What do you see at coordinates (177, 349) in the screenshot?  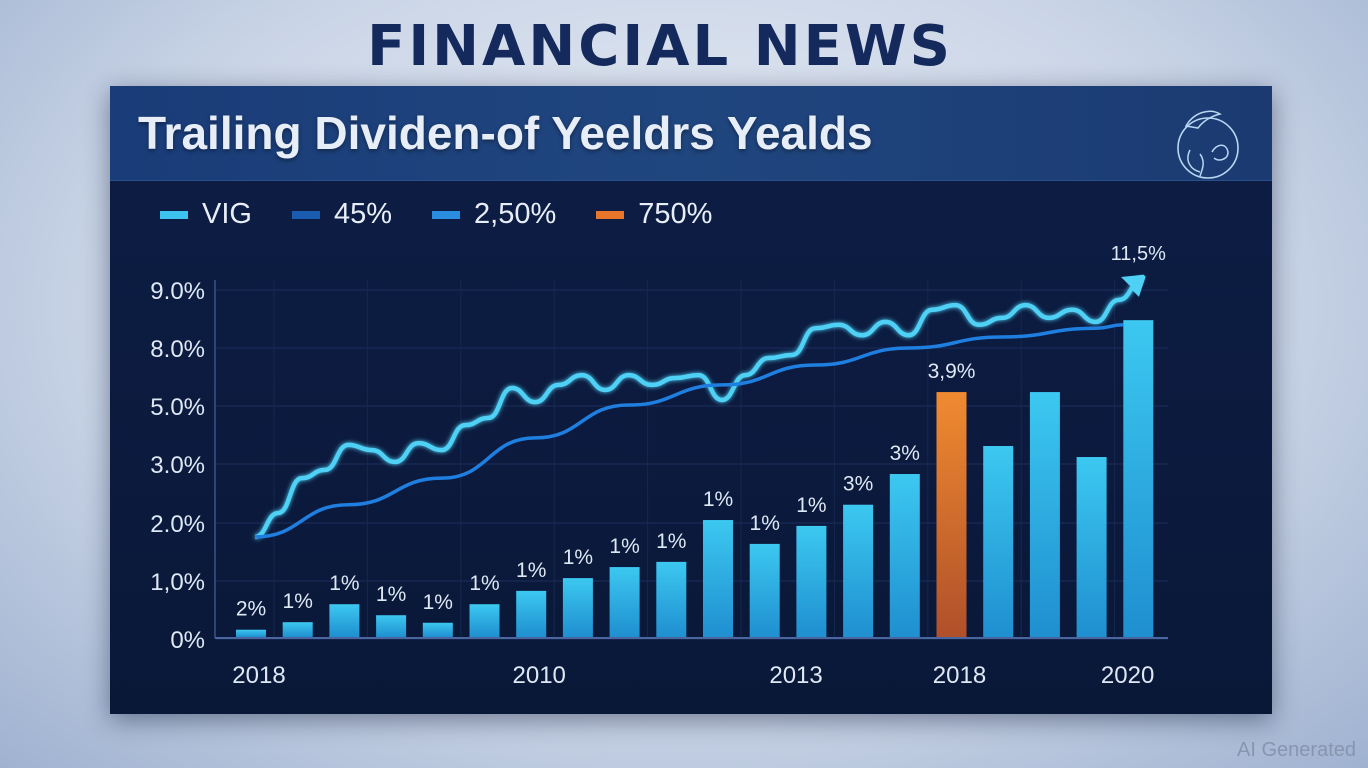 I see `y-tick-label: 8.0%` at bounding box center [177, 349].